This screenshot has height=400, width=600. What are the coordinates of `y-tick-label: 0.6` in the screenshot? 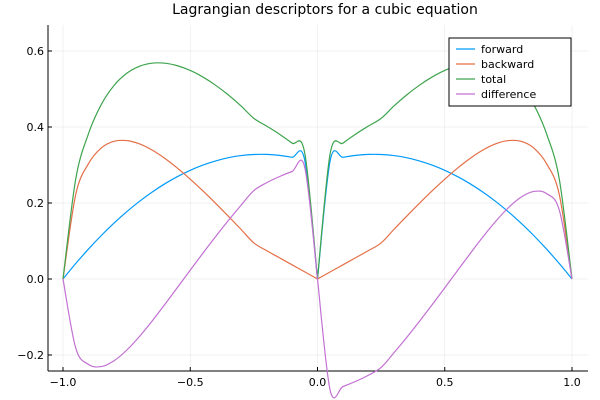 It's located at (36, 51).